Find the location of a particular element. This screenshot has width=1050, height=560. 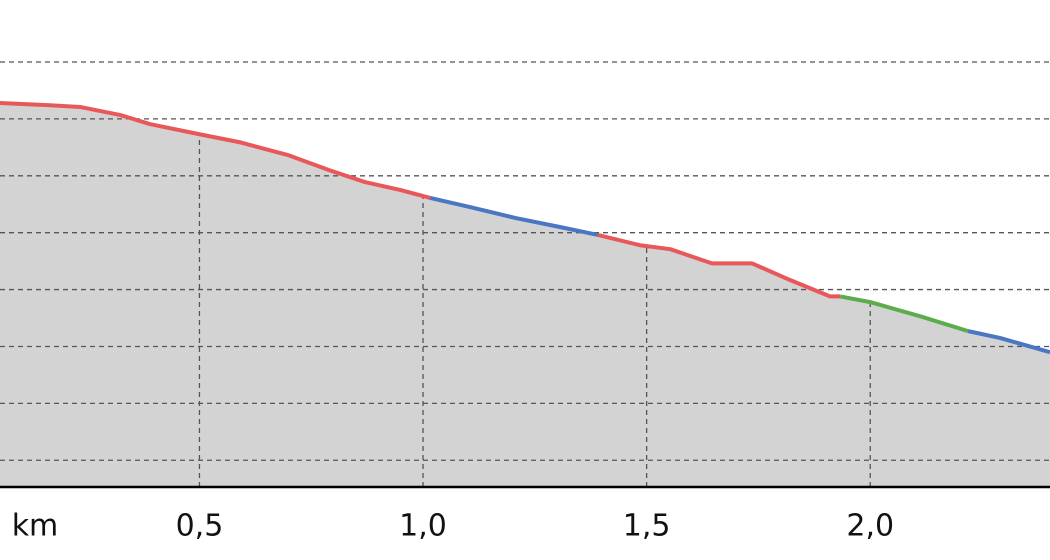

x-tick-label: 0,5 is located at coordinates (200, 526).